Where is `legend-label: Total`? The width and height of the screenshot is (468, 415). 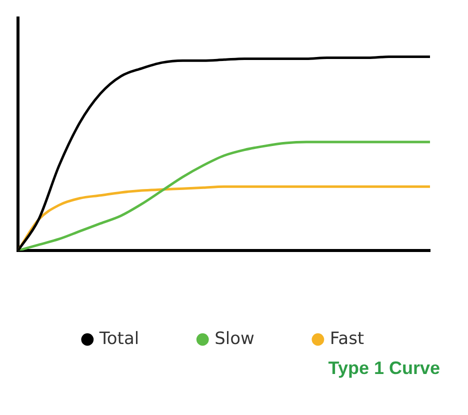
legend-label: Total is located at coordinates (119, 338).